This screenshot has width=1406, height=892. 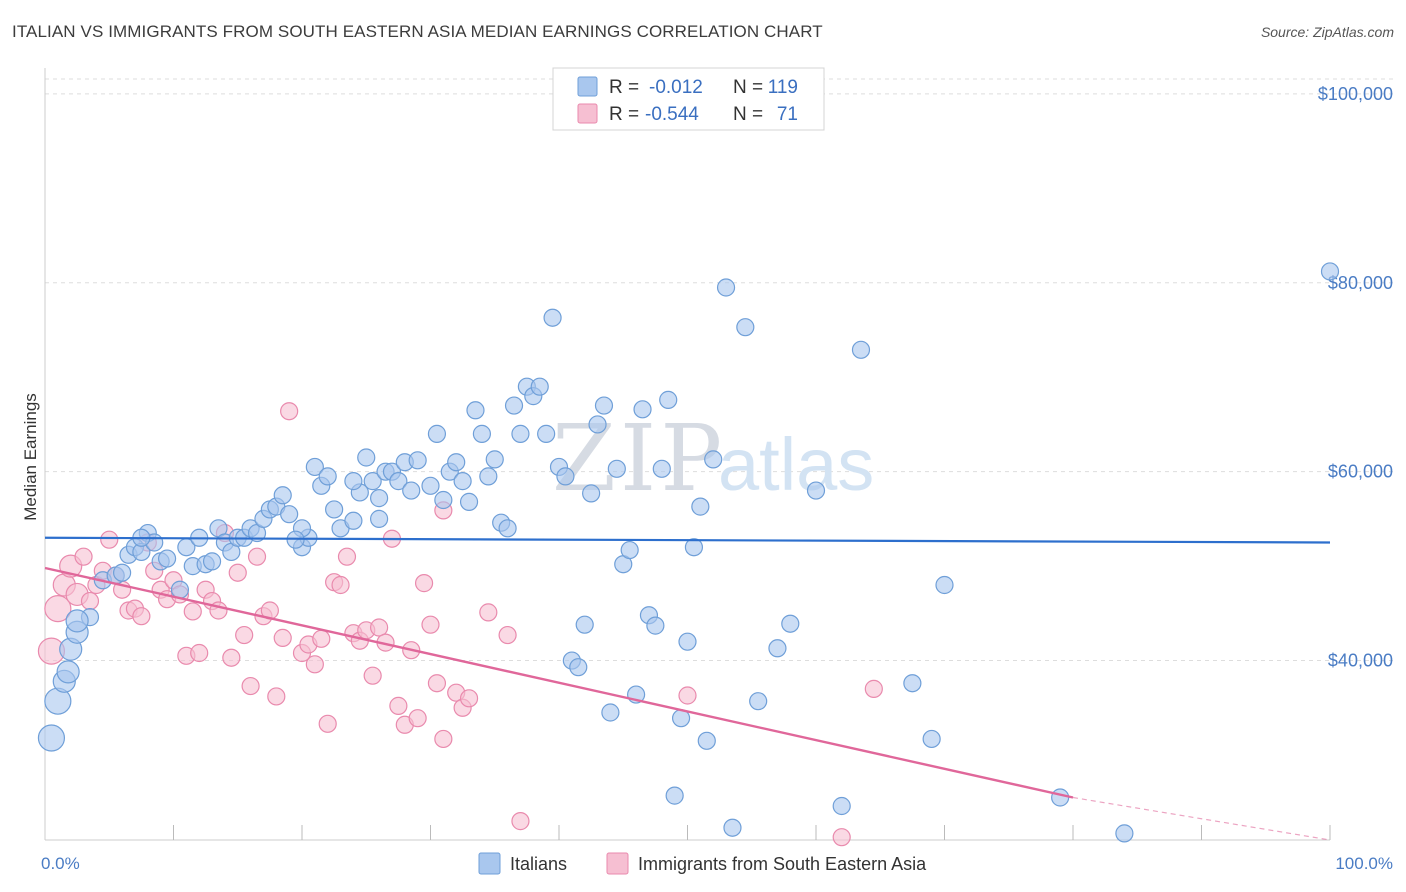 What do you see at coordinates (1355, 94) in the screenshot?
I see `y-tick-label: $100,000` at bounding box center [1355, 94].